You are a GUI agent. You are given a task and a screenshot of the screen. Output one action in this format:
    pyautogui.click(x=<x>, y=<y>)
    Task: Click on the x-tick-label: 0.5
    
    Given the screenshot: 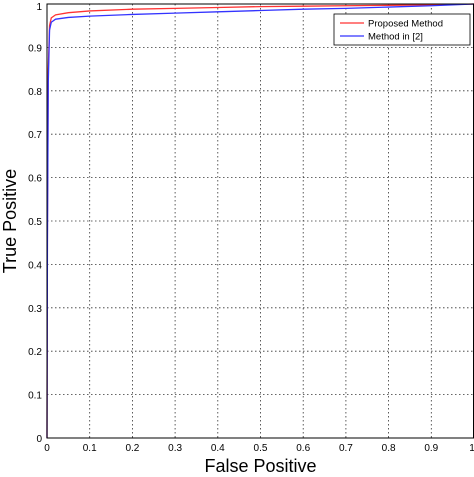 What is the action you would take?
    pyautogui.click(x=261, y=448)
    